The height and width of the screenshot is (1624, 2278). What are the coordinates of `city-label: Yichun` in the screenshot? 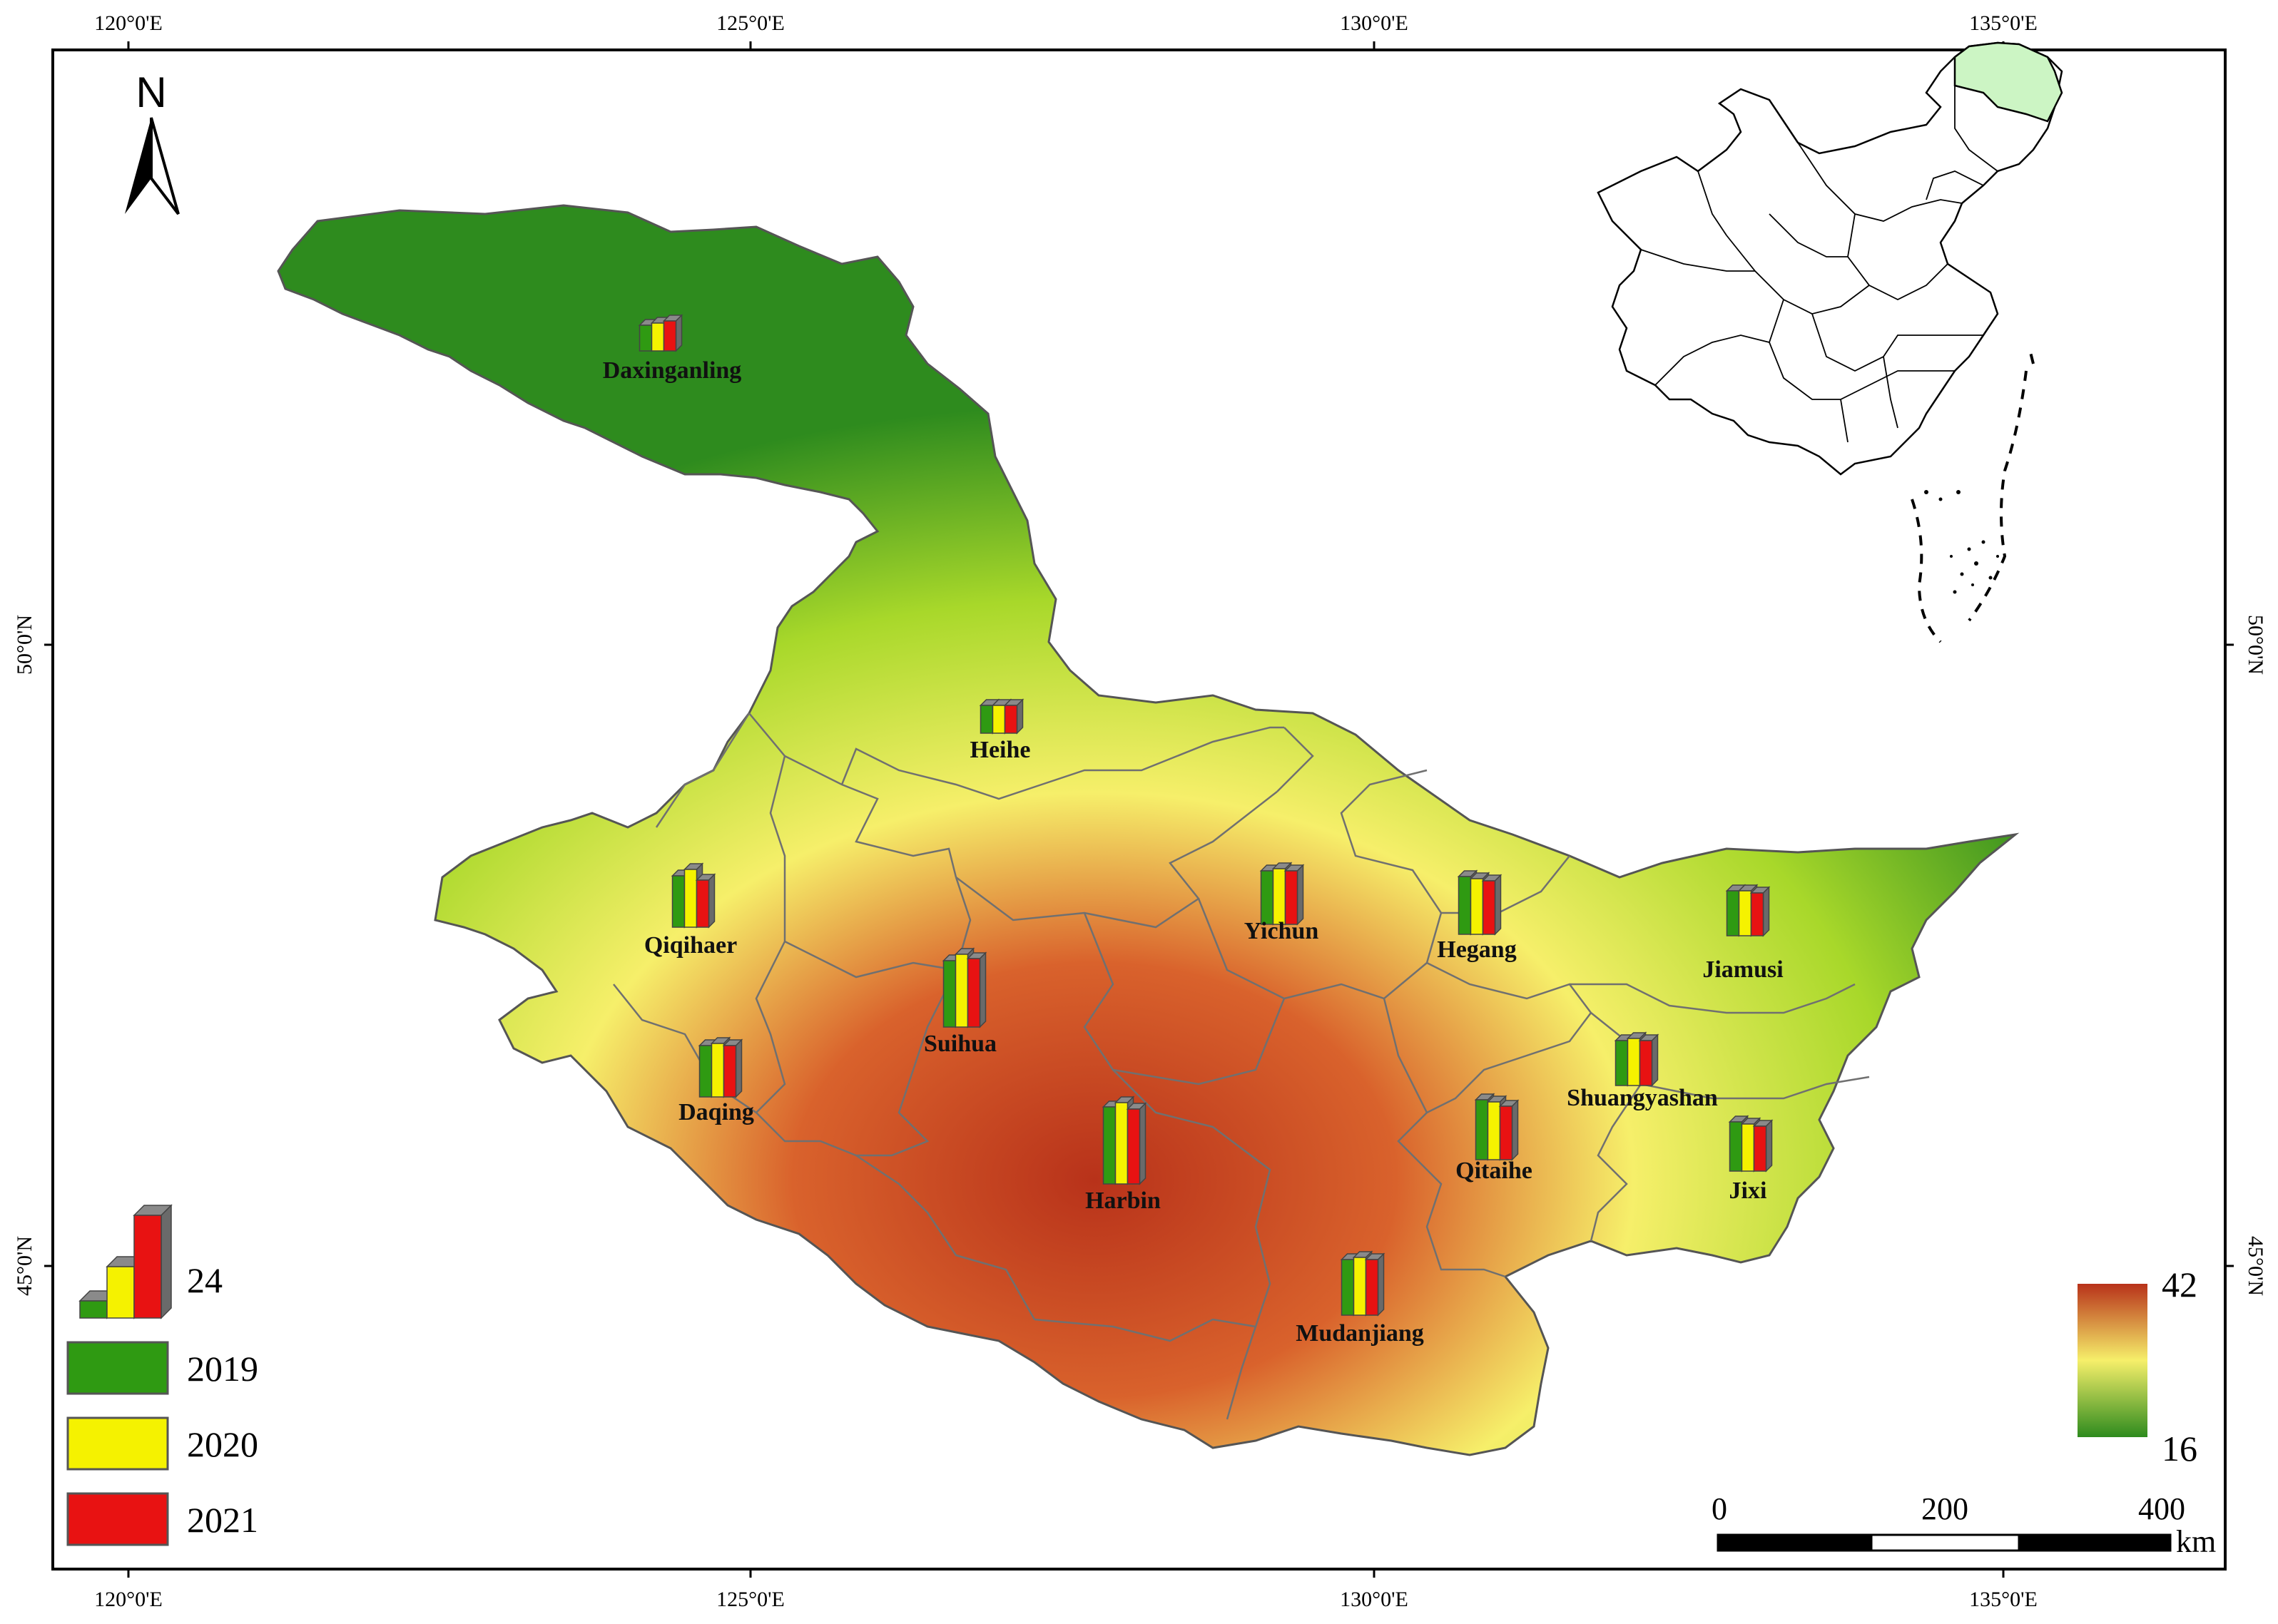 It's located at (1281, 931).